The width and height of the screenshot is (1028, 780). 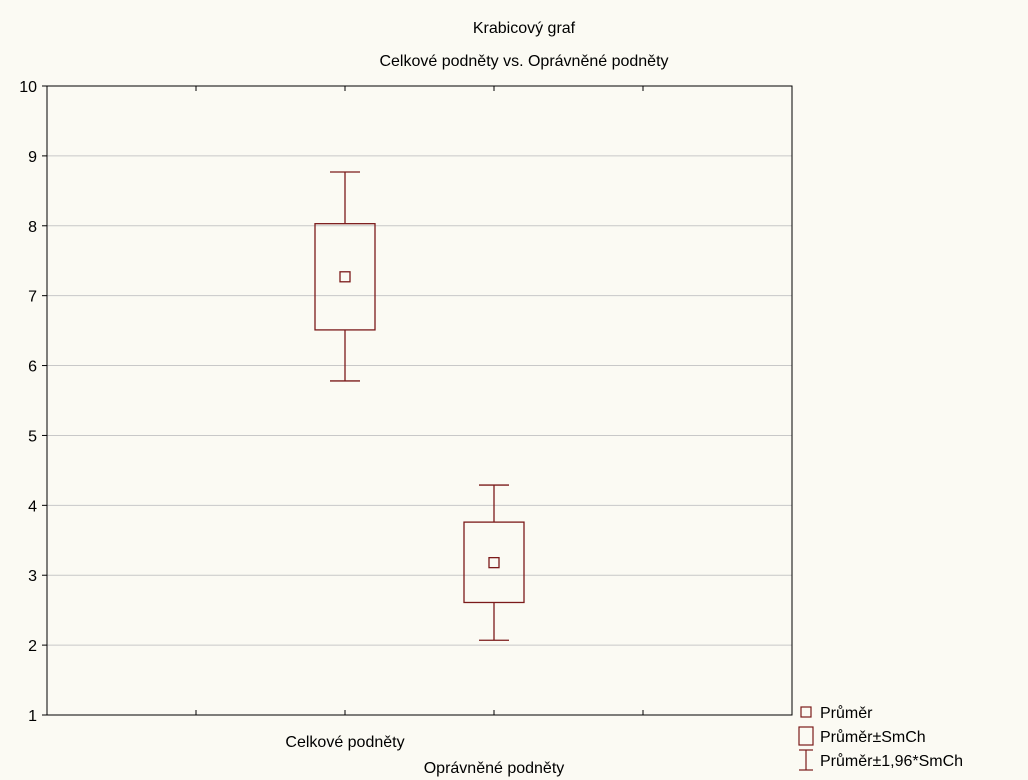 I want to click on legend-label: Průměr, so click(x=846, y=713).